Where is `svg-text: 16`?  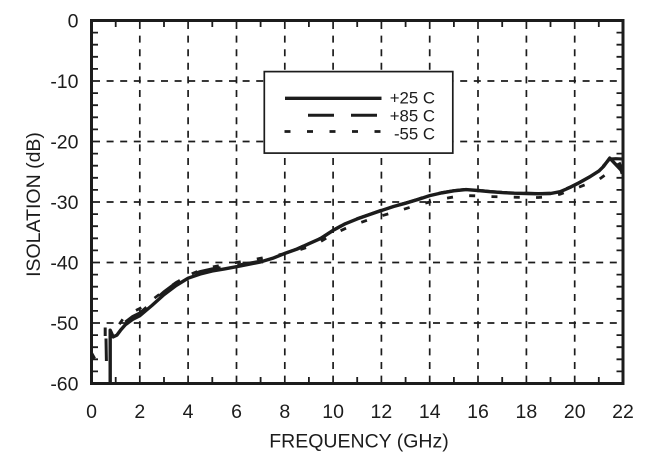
svg-text: 16 is located at coordinates (478, 412).